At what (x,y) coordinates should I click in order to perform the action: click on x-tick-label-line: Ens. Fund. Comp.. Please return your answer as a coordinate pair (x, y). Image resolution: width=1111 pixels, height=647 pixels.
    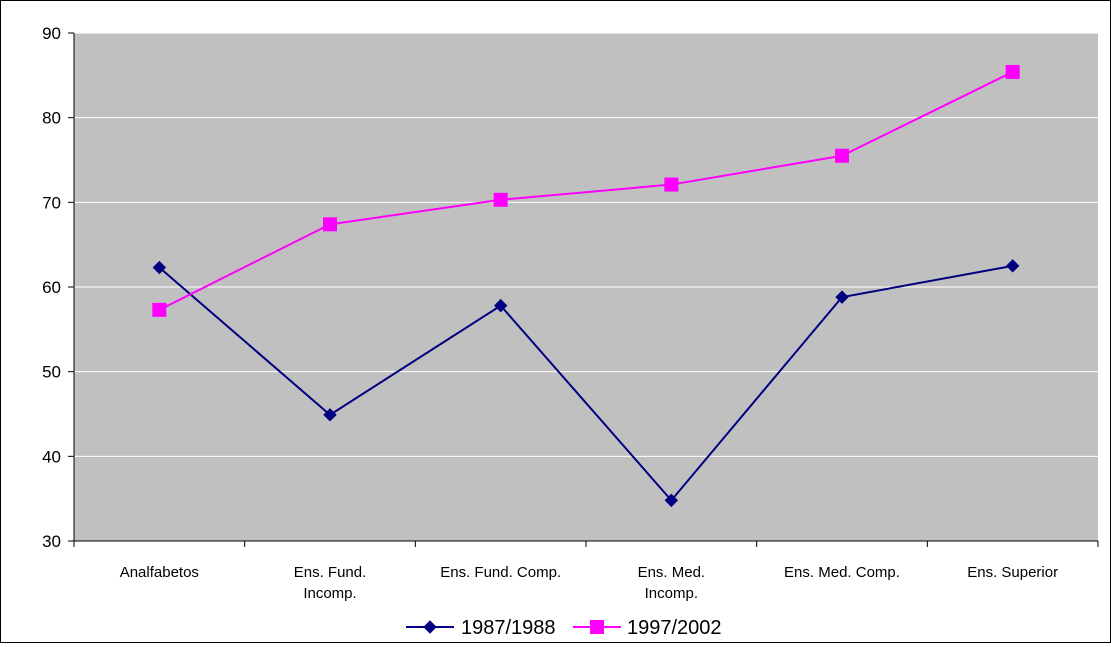
    Looking at the image, I should click on (500, 572).